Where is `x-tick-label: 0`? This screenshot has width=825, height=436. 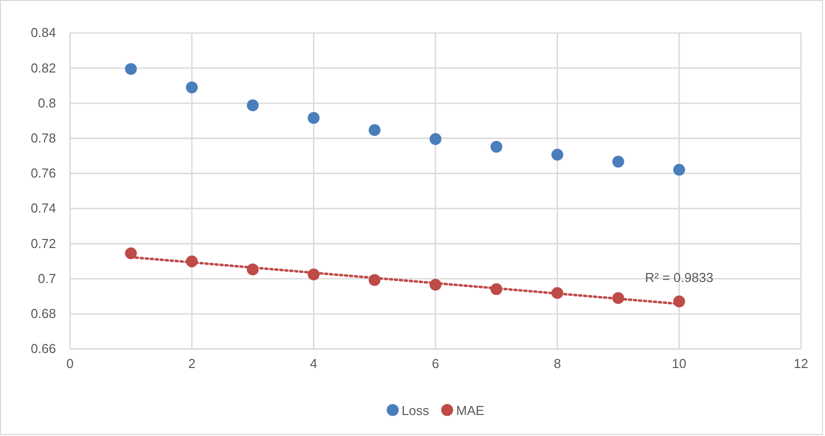
x-tick-label: 0 is located at coordinates (70, 364).